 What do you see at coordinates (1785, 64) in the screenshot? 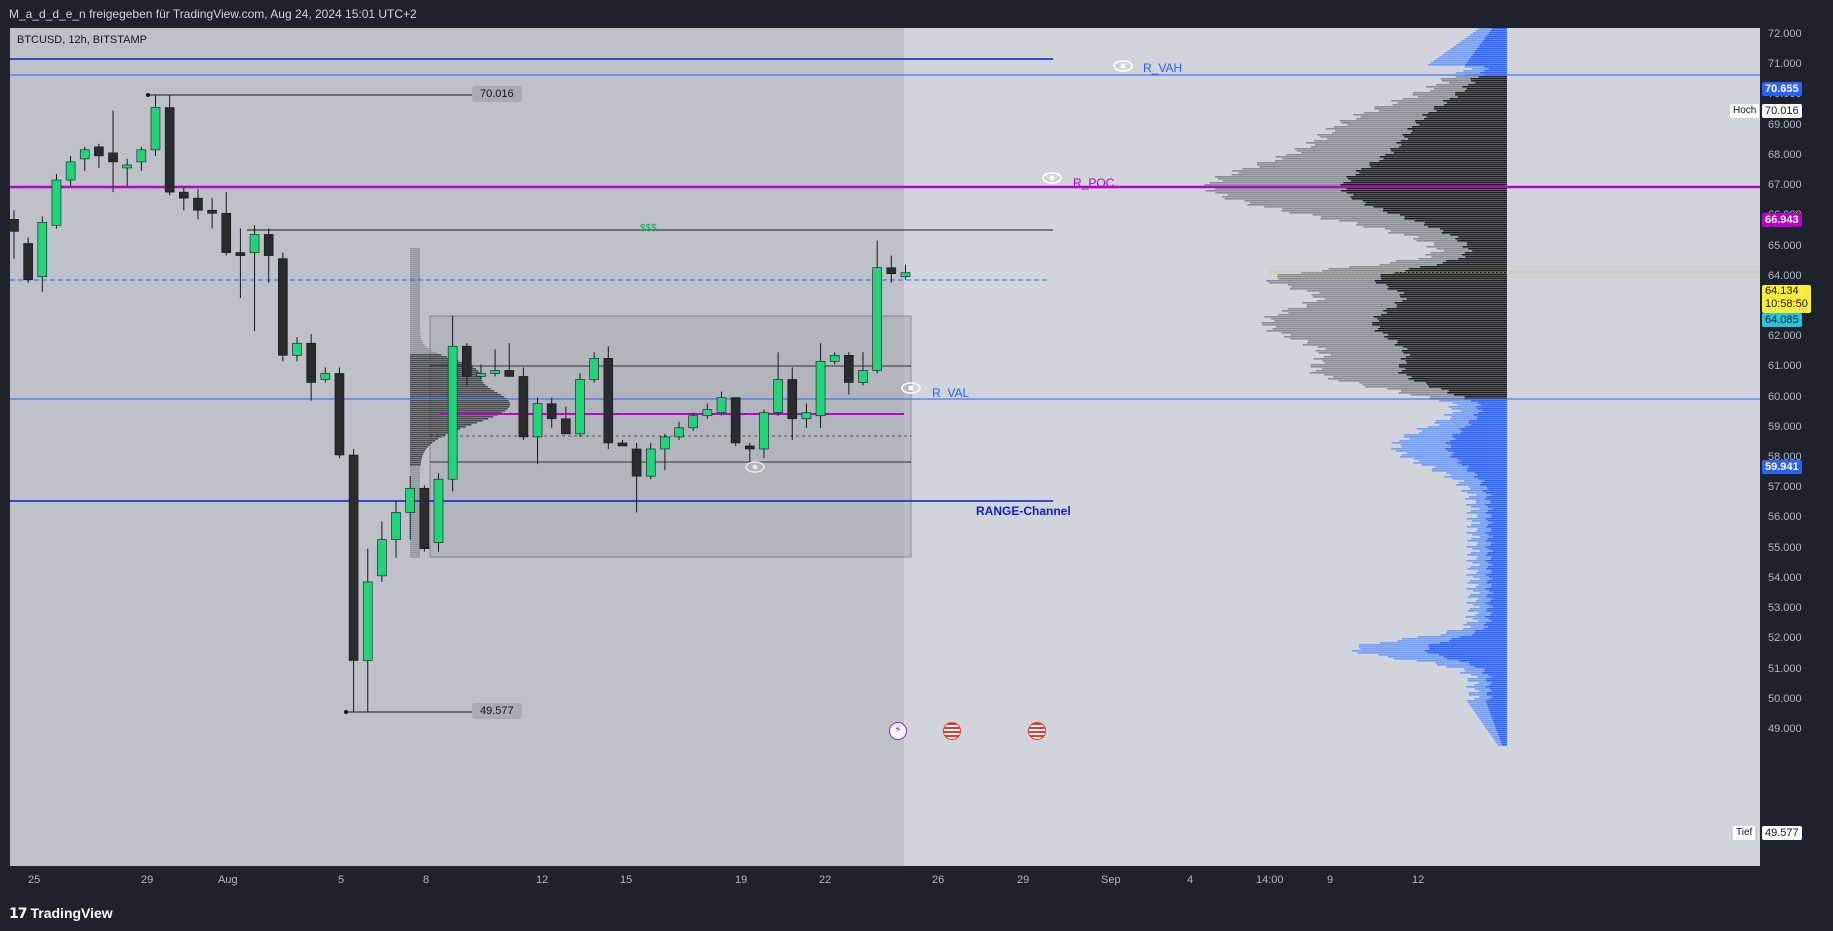
I see `price-tick-label: 71.000` at bounding box center [1785, 64].